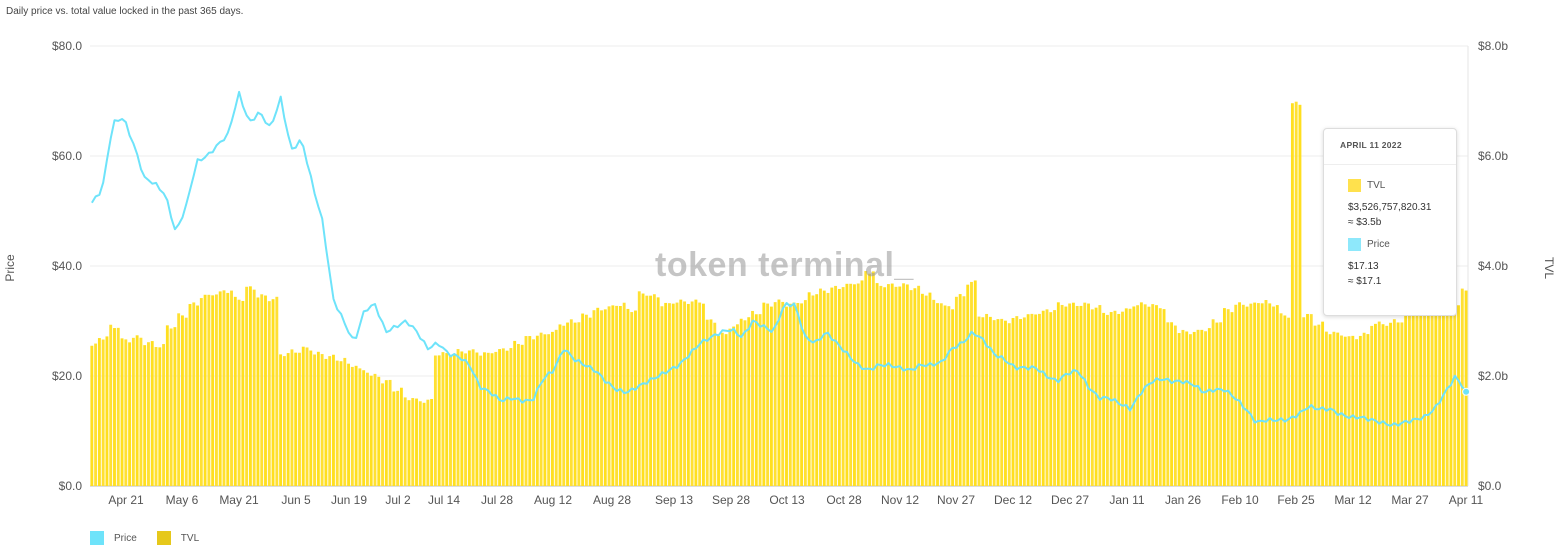  Describe the element at coordinates (67, 46) in the screenshot. I see `svg-text: $80.0` at that location.